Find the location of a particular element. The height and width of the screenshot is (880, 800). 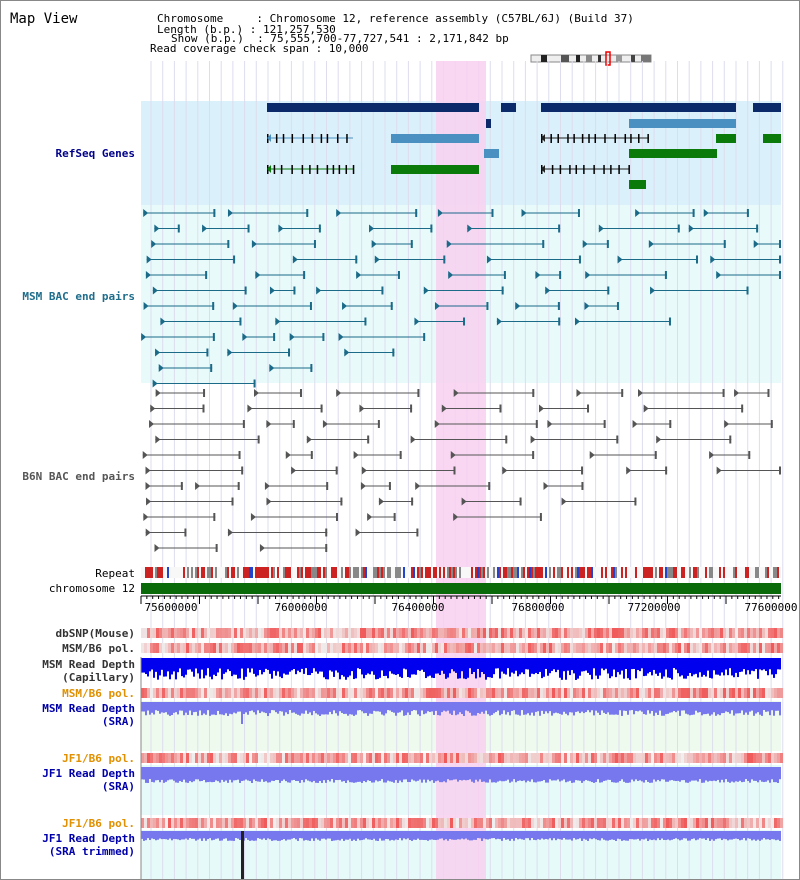

track-label-b6n-bac: B6N BAC end pairs is located at coordinates (78, 476).